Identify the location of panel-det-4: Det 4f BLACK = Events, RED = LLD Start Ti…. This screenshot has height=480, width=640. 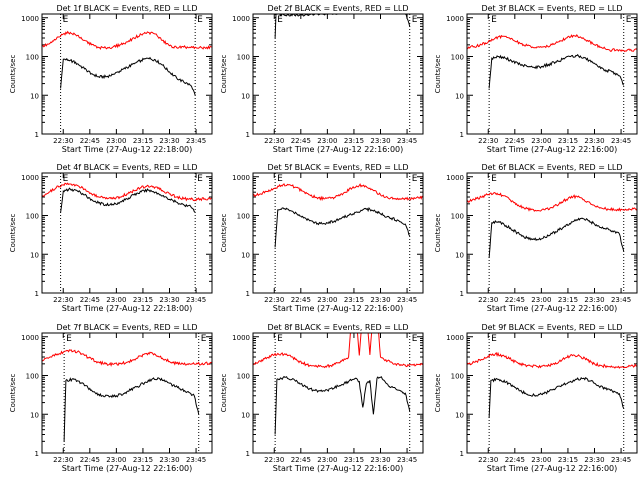
(111, 238).